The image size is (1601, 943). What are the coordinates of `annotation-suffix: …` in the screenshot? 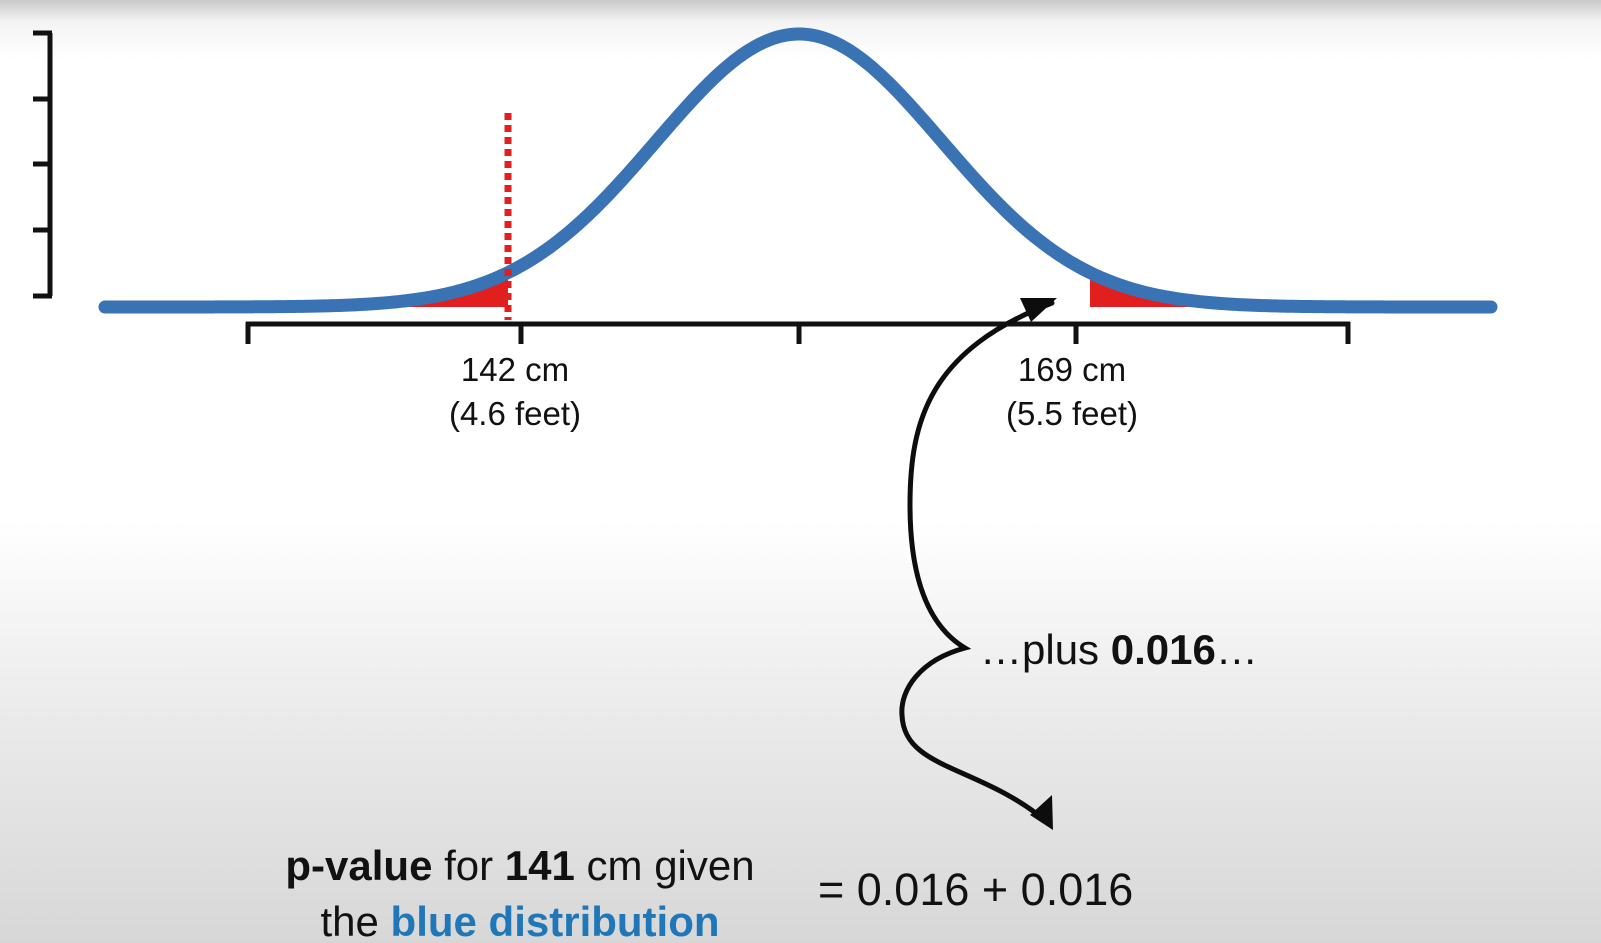 It's located at (1236, 649).